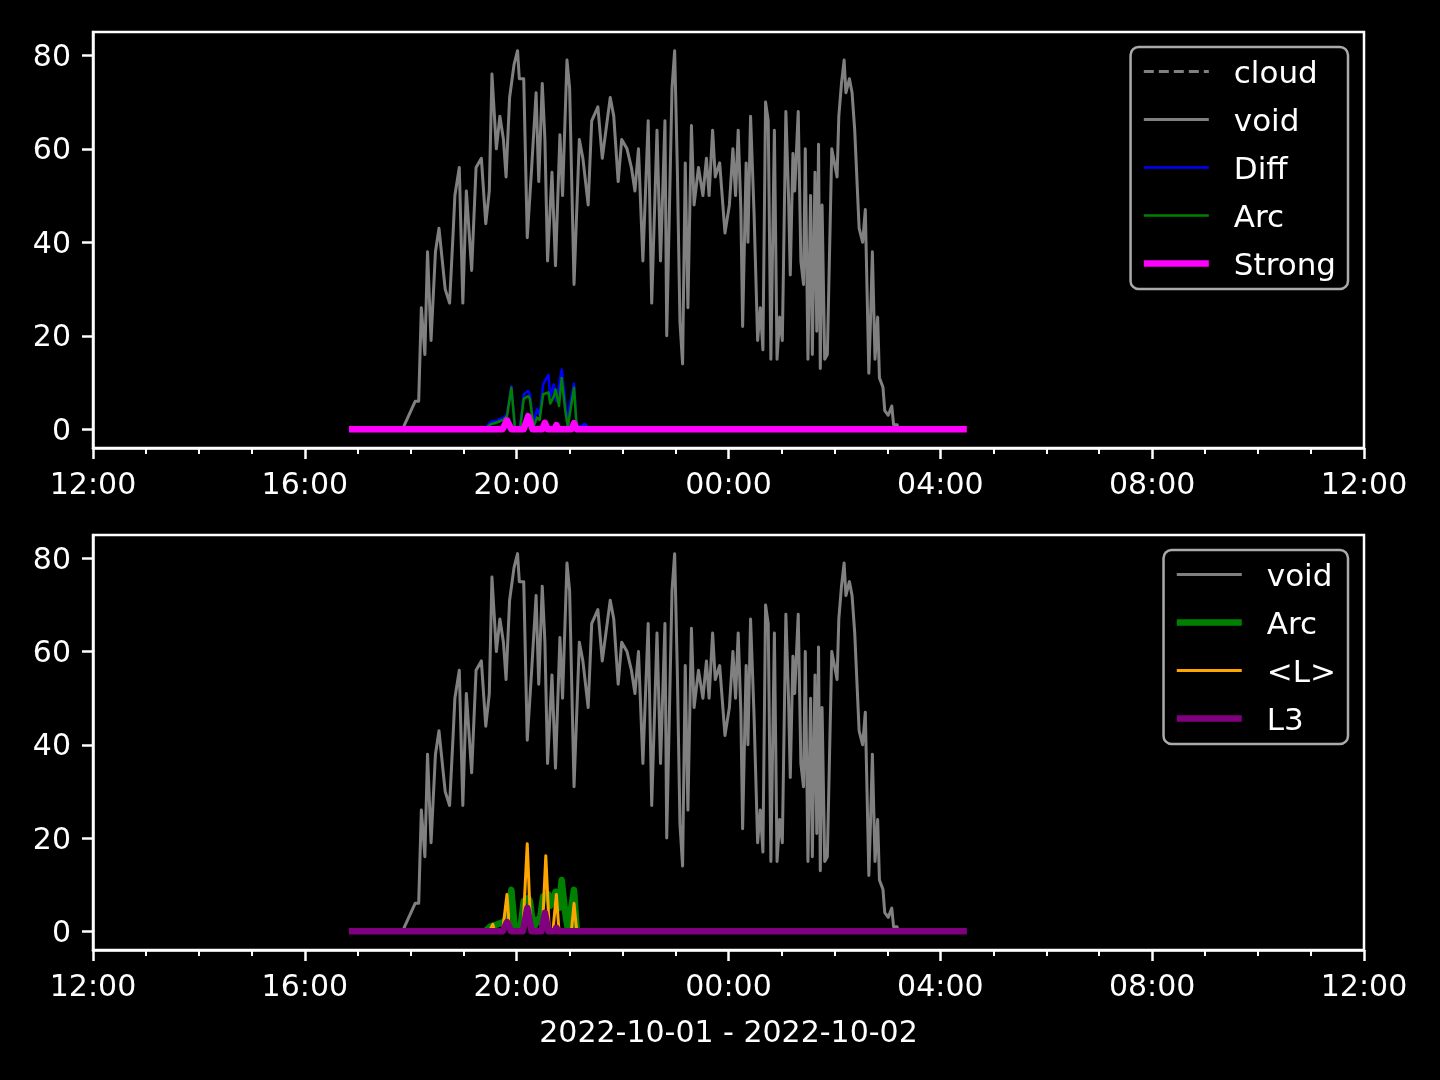  I want to click on legend-label: <L>, so click(1301, 670).